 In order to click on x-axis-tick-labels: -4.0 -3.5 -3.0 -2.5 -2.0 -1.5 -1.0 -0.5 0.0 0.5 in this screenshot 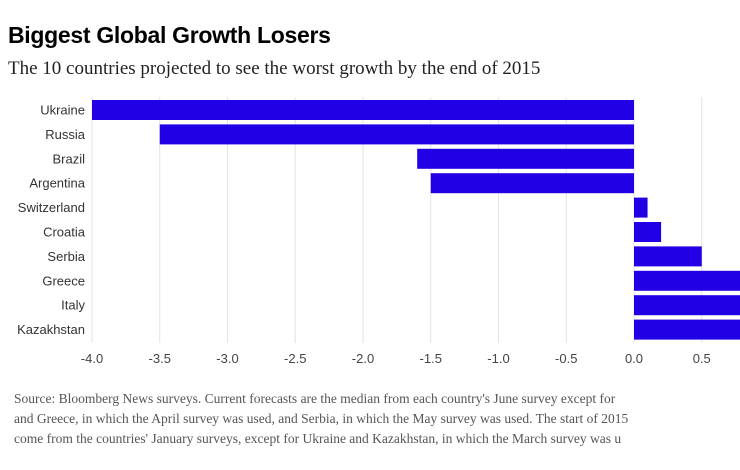, I will do `click(396, 358)`.